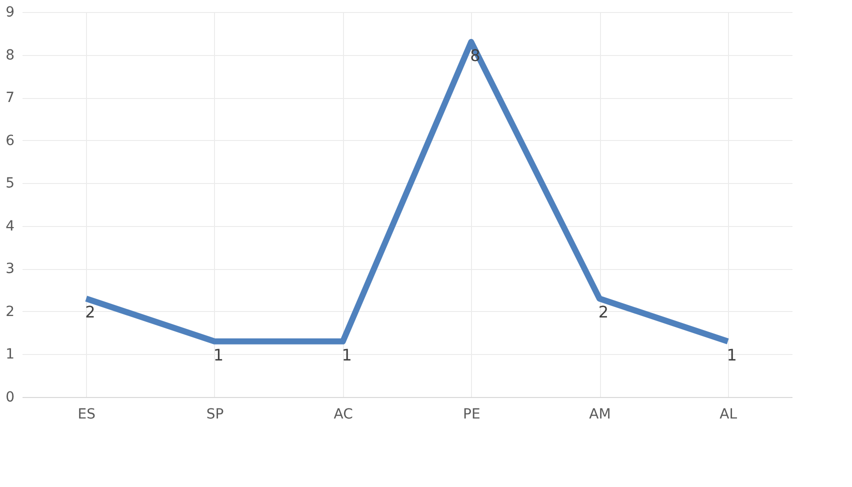 This screenshot has height=487, width=852. I want to click on y-tick-label: 2, so click(10, 312).